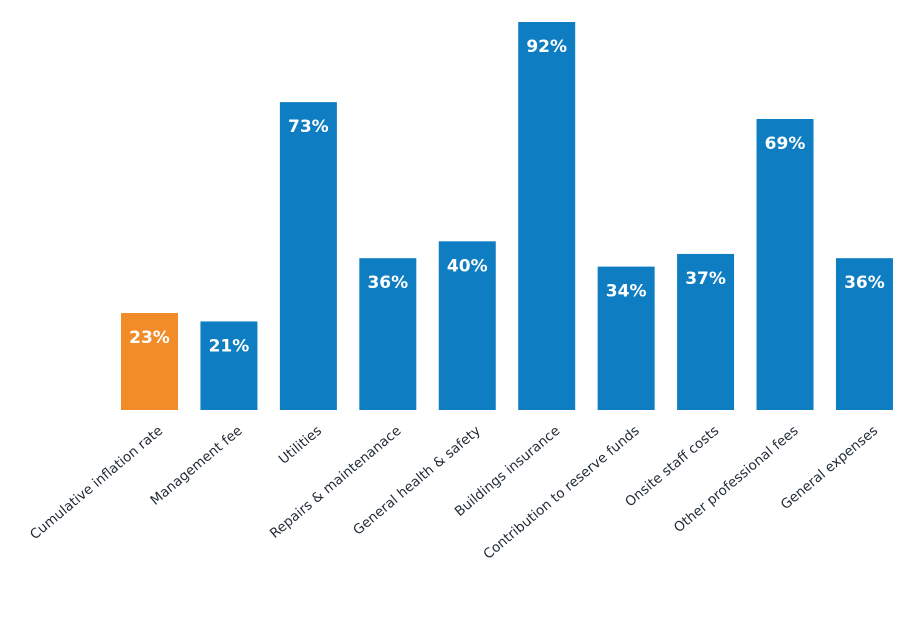 Image resolution: width=897 pixels, height=625 pixels. Describe the element at coordinates (626, 338) in the screenshot. I see `bar-contribution-to-reserve-funds` at that location.